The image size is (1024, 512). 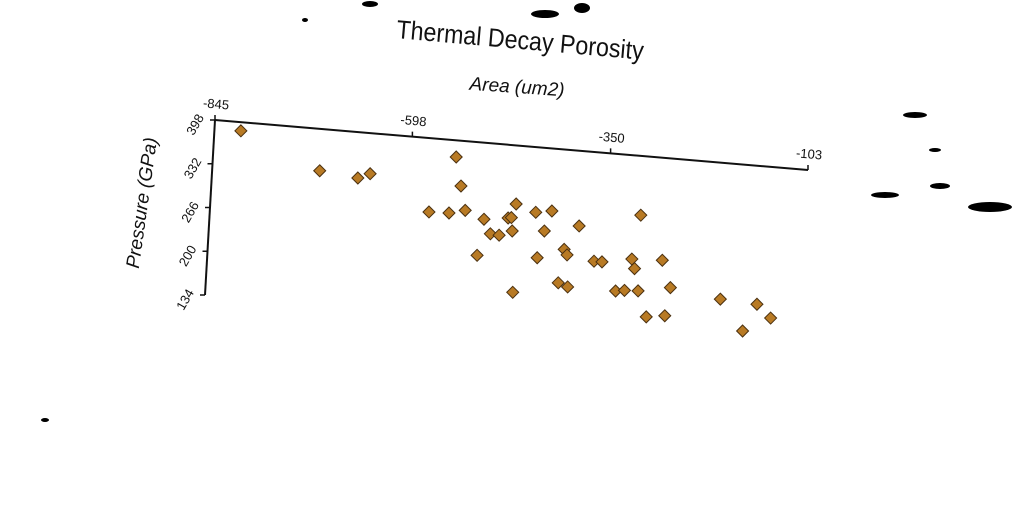 I want to click on y-tick-label: 134, so click(x=185, y=299).